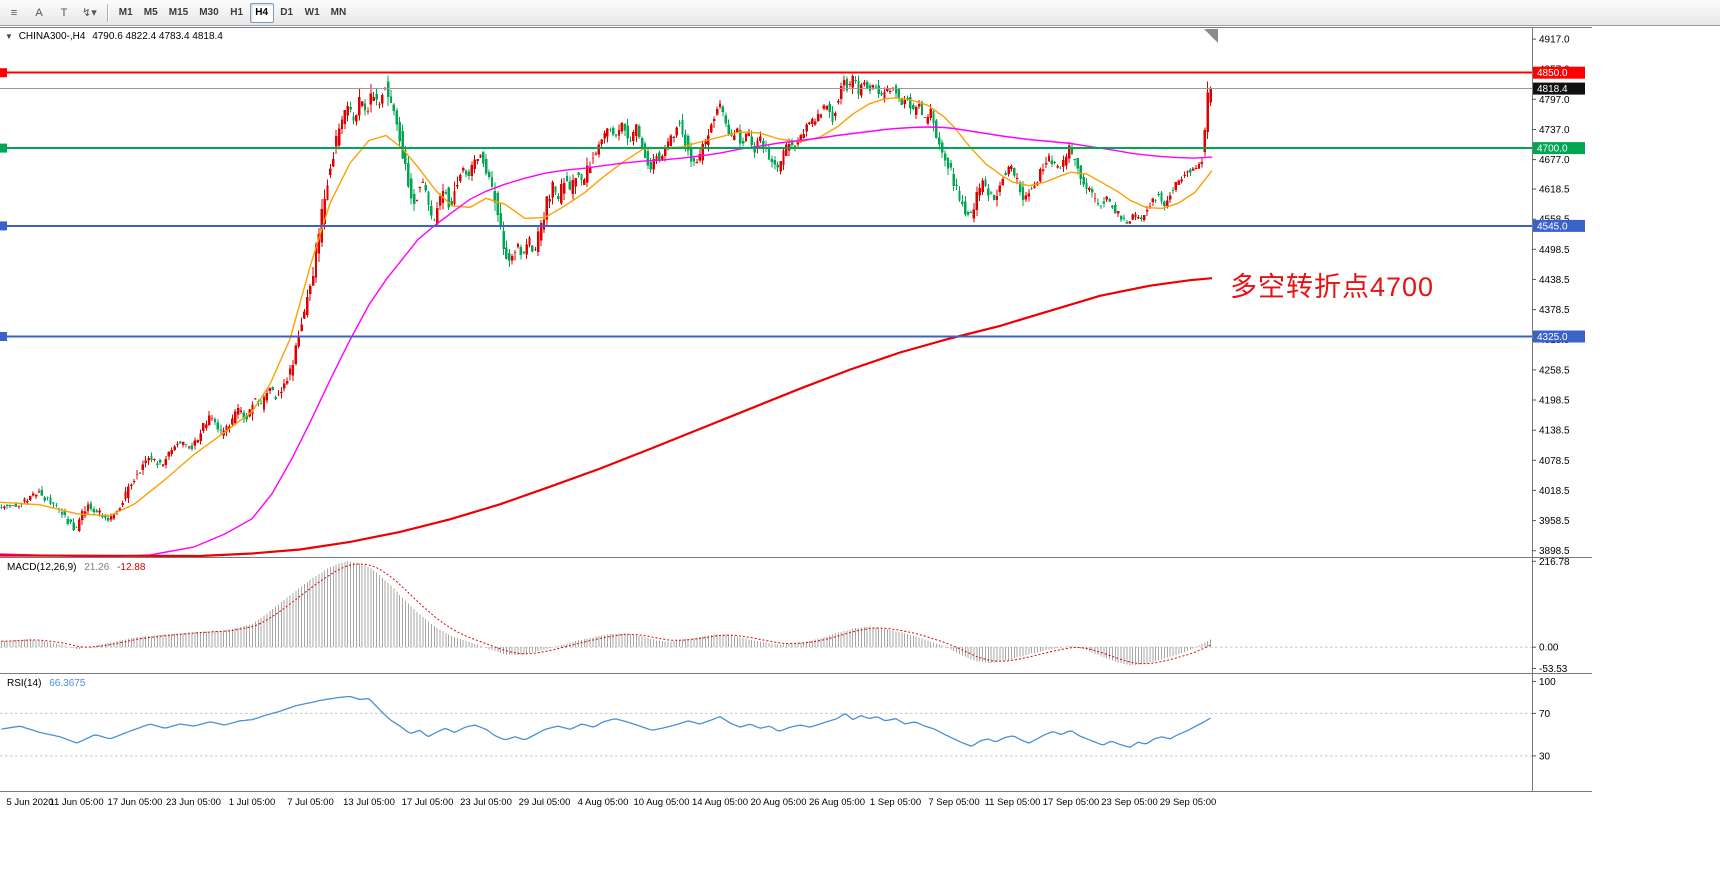 The height and width of the screenshot is (892, 1720). Describe the element at coordinates (9, 36) in the screenshot. I see `chart-collapse-icon: ▼` at that location.